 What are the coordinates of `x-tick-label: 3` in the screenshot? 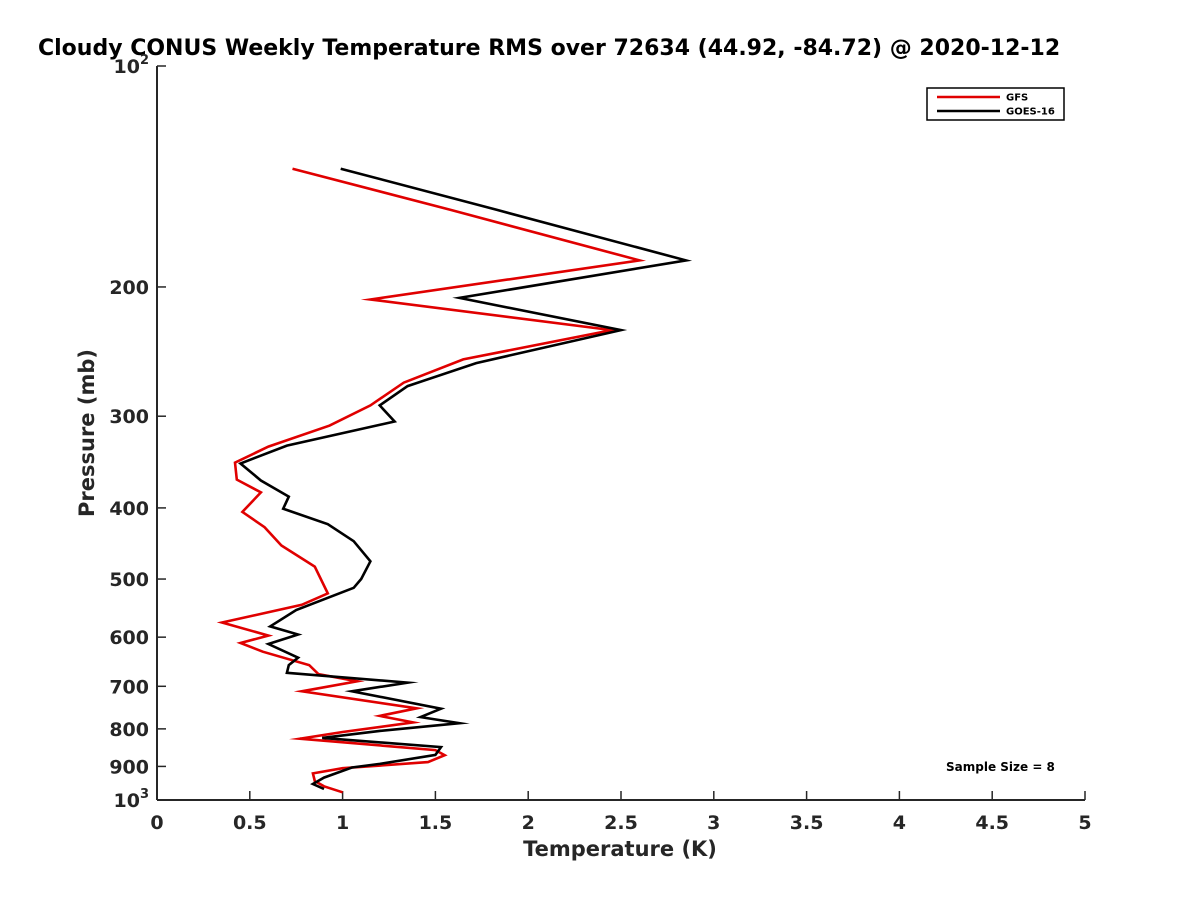 It's located at (713, 823).